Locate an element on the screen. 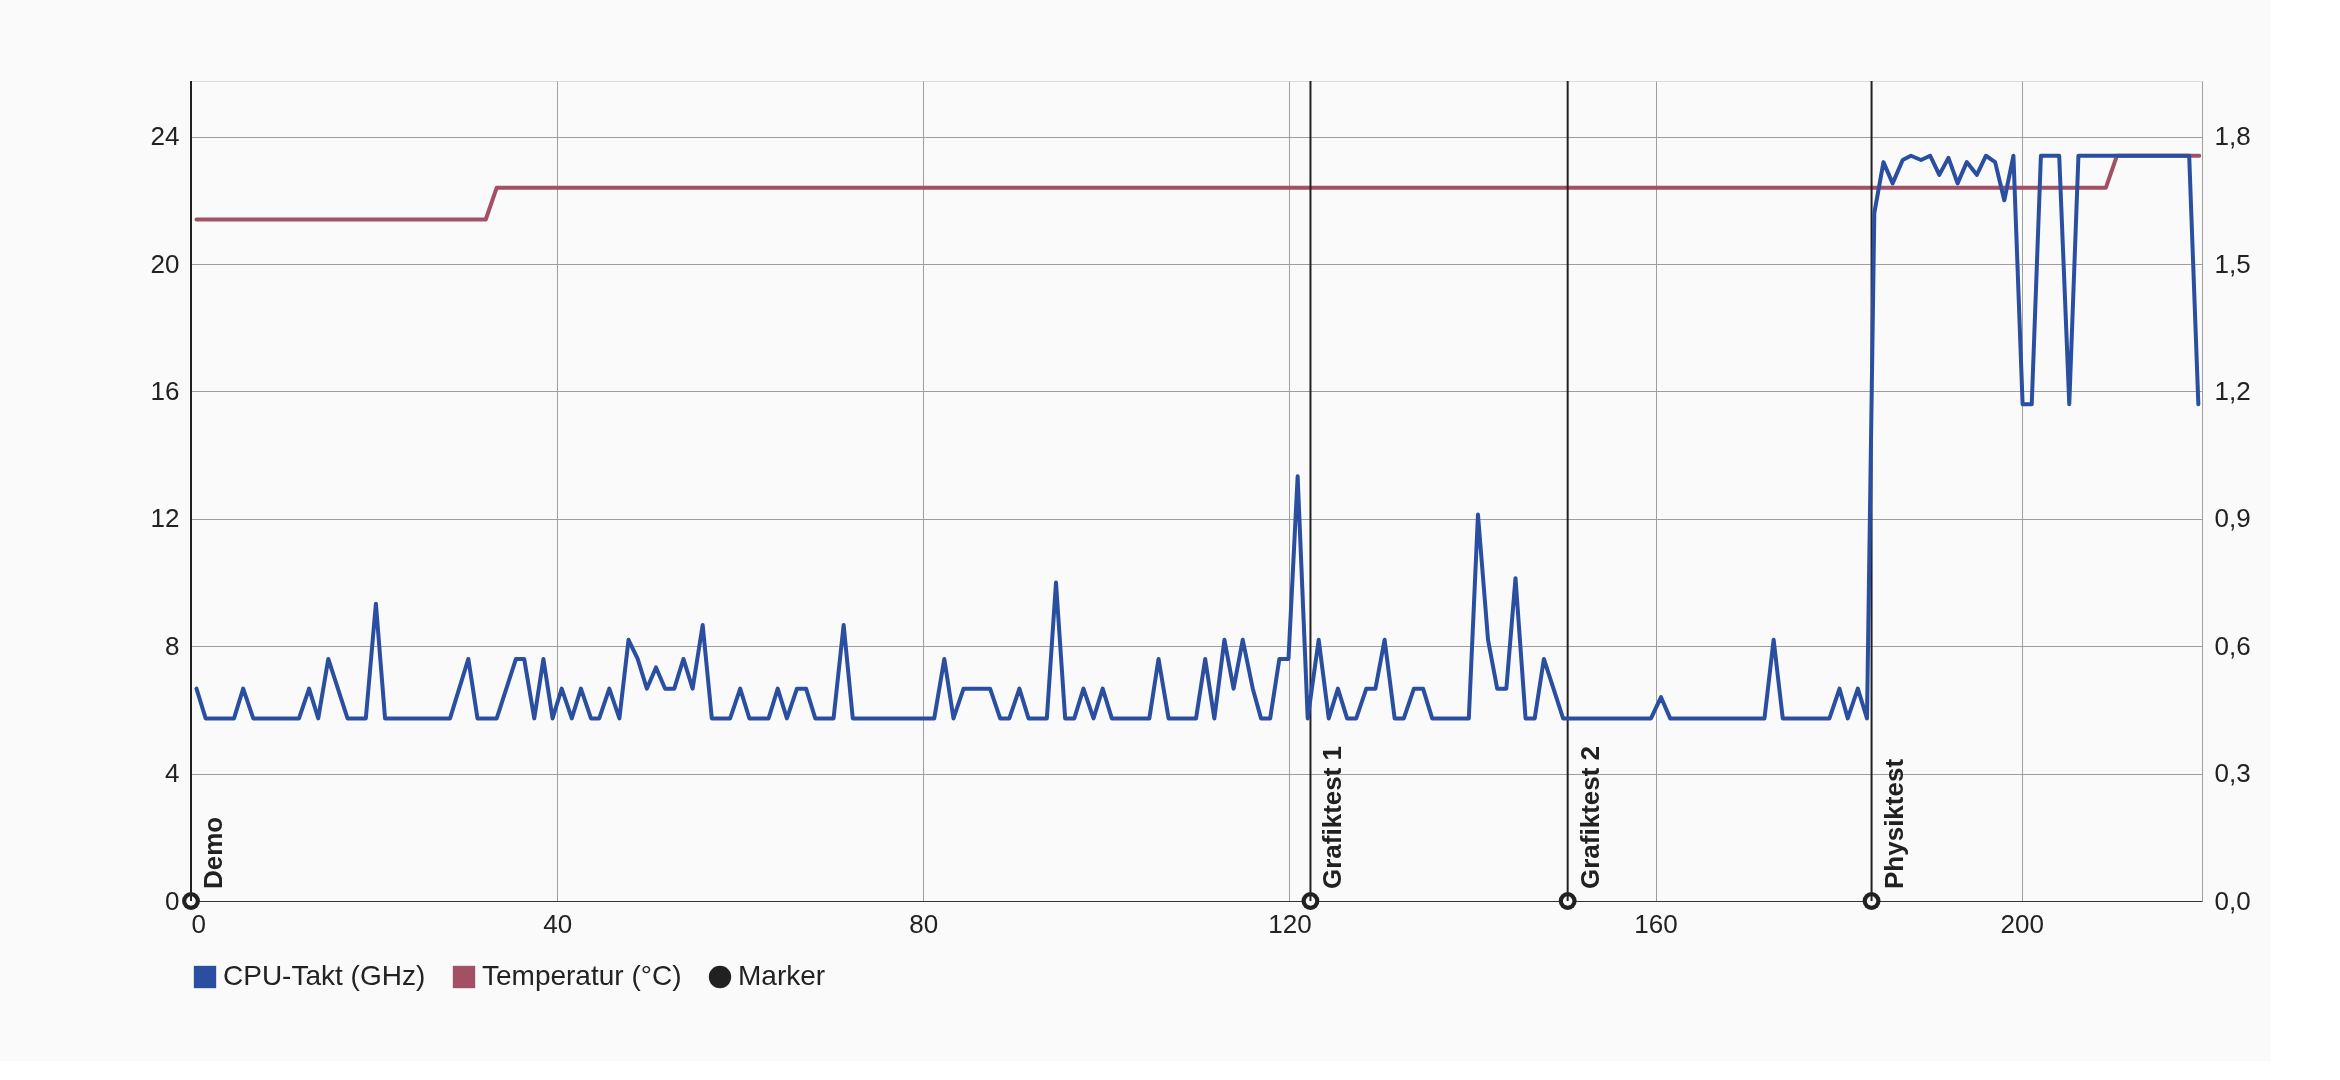  y-tick-label: 20 is located at coordinates (165, 263).